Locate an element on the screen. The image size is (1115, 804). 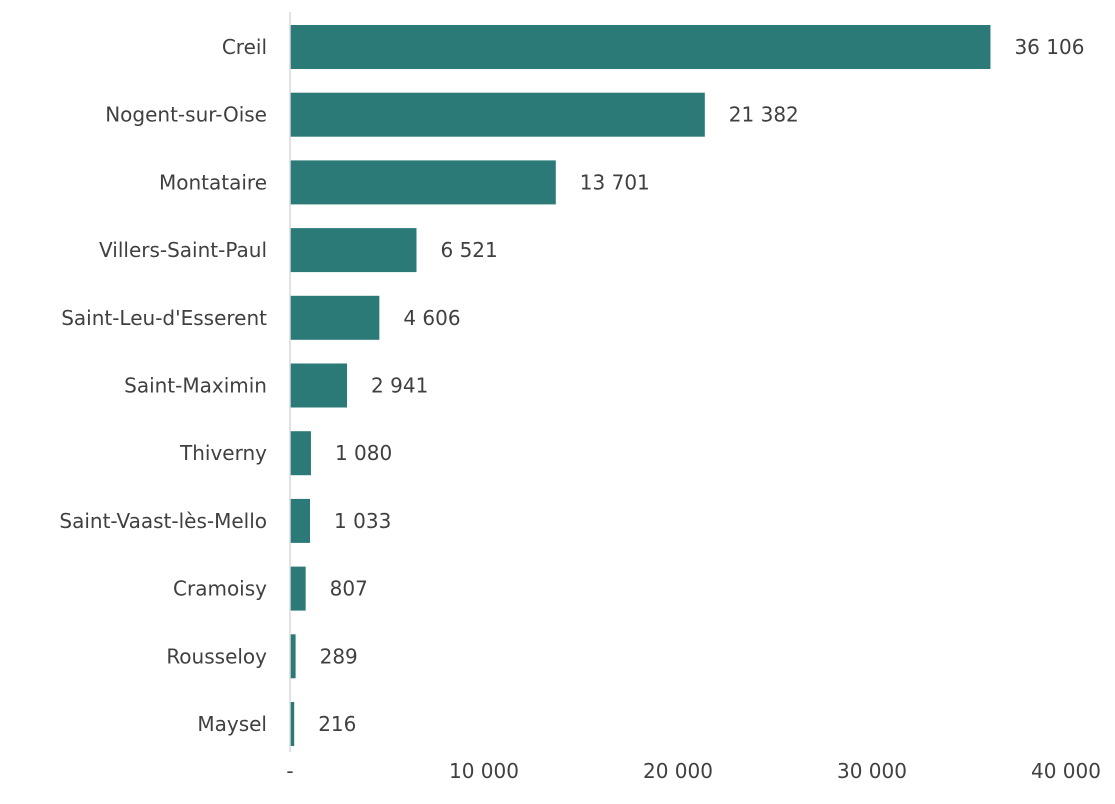
x-tick-label: 20 000 is located at coordinates (678, 771).